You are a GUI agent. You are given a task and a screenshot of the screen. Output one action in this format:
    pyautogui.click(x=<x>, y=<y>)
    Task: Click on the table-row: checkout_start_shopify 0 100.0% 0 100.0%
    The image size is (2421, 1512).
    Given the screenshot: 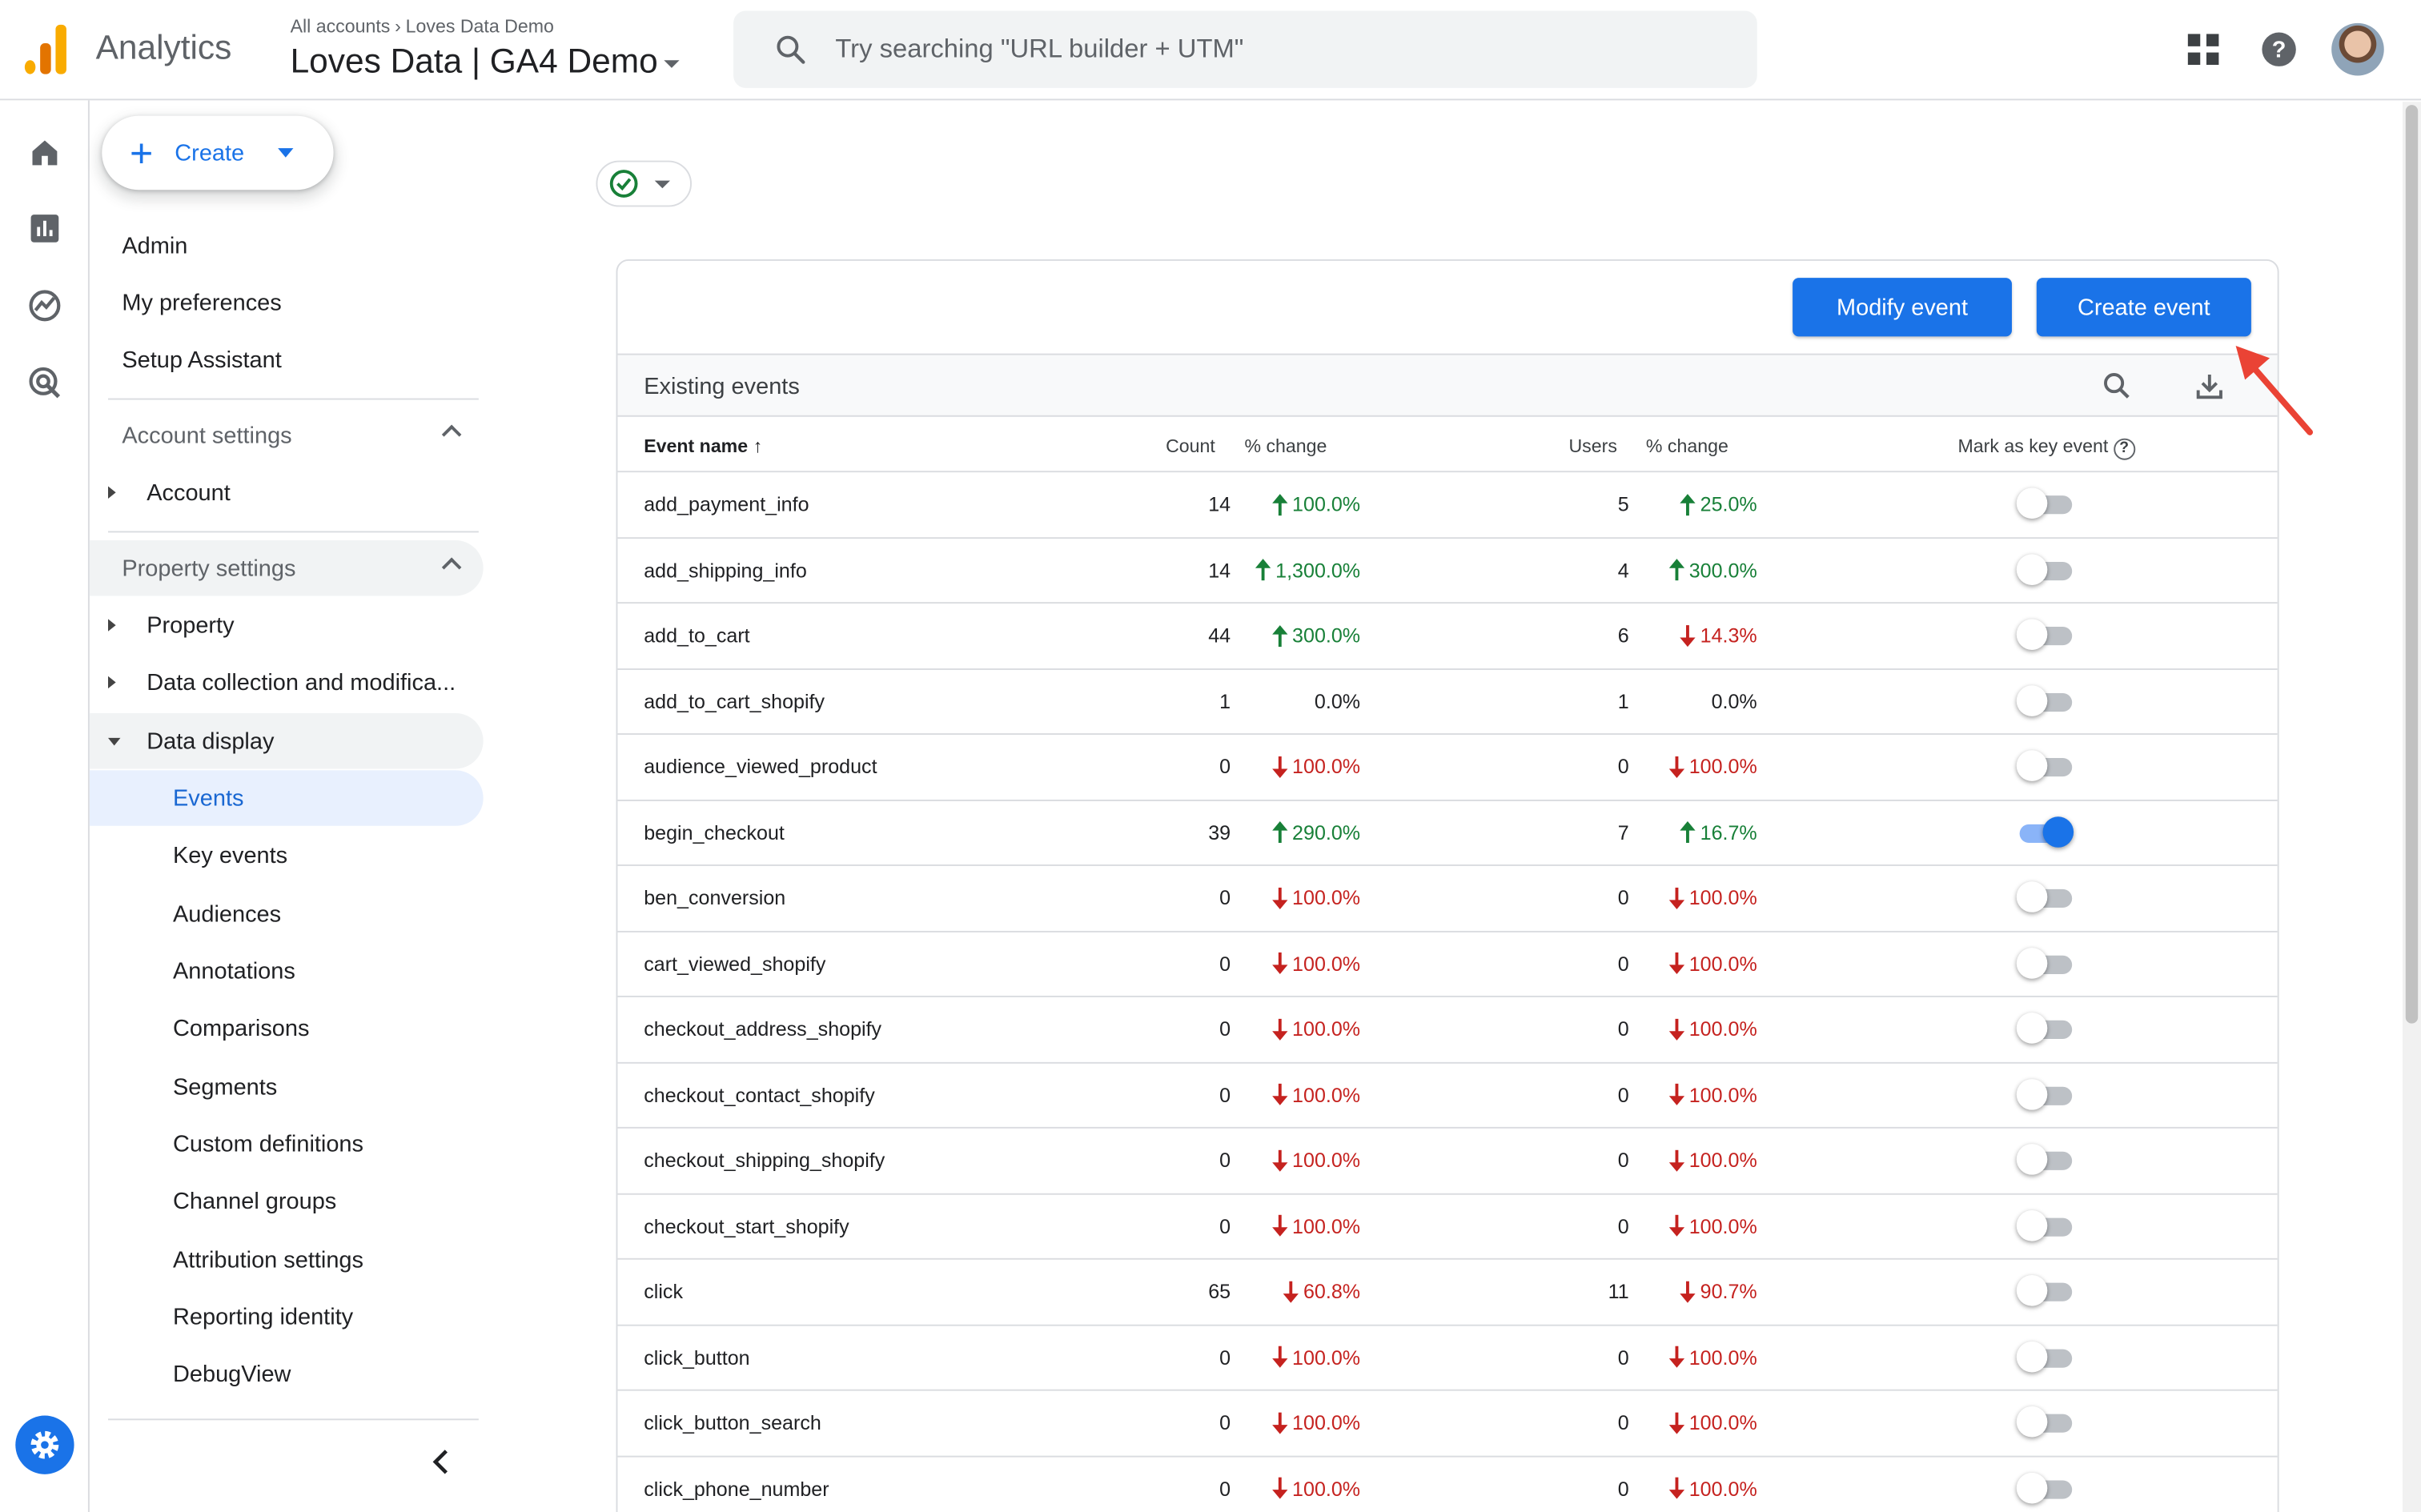 What is the action you would take?
    pyautogui.click(x=1447, y=1227)
    